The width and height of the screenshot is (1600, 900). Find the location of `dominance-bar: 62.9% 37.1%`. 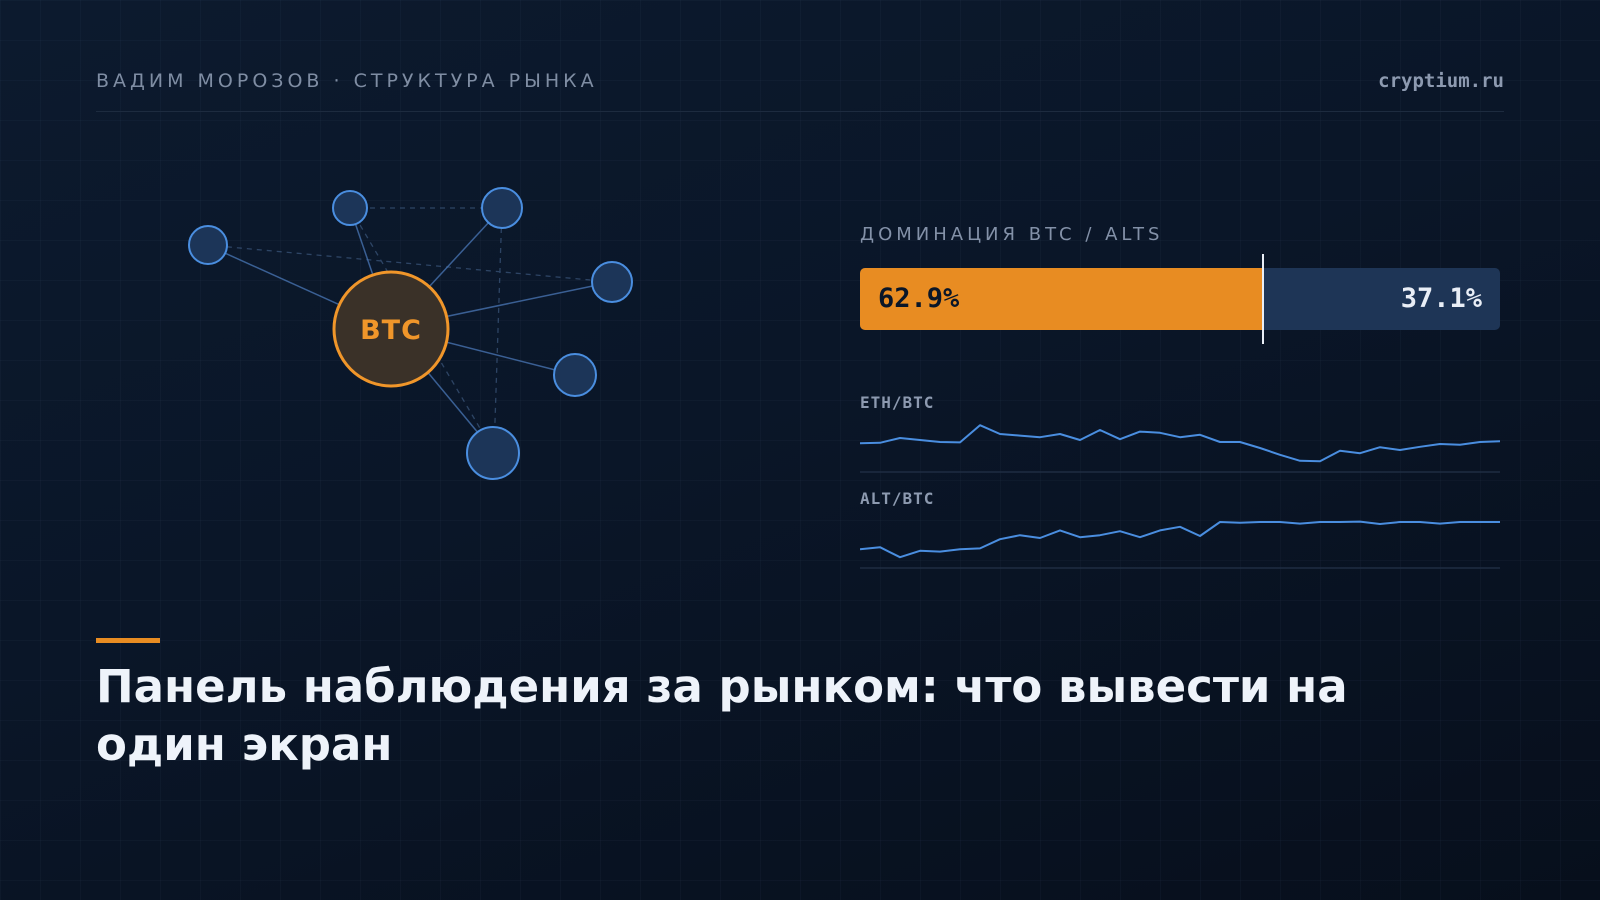

dominance-bar: 62.9% 37.1% is located at coordinates (1180, 299).